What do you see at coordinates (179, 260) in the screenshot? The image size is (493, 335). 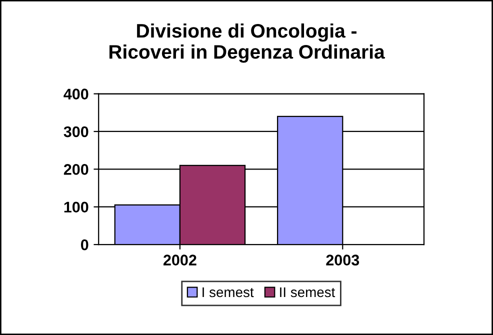 I see `x-tick-label: 2002` at bounding box center [179, 260].